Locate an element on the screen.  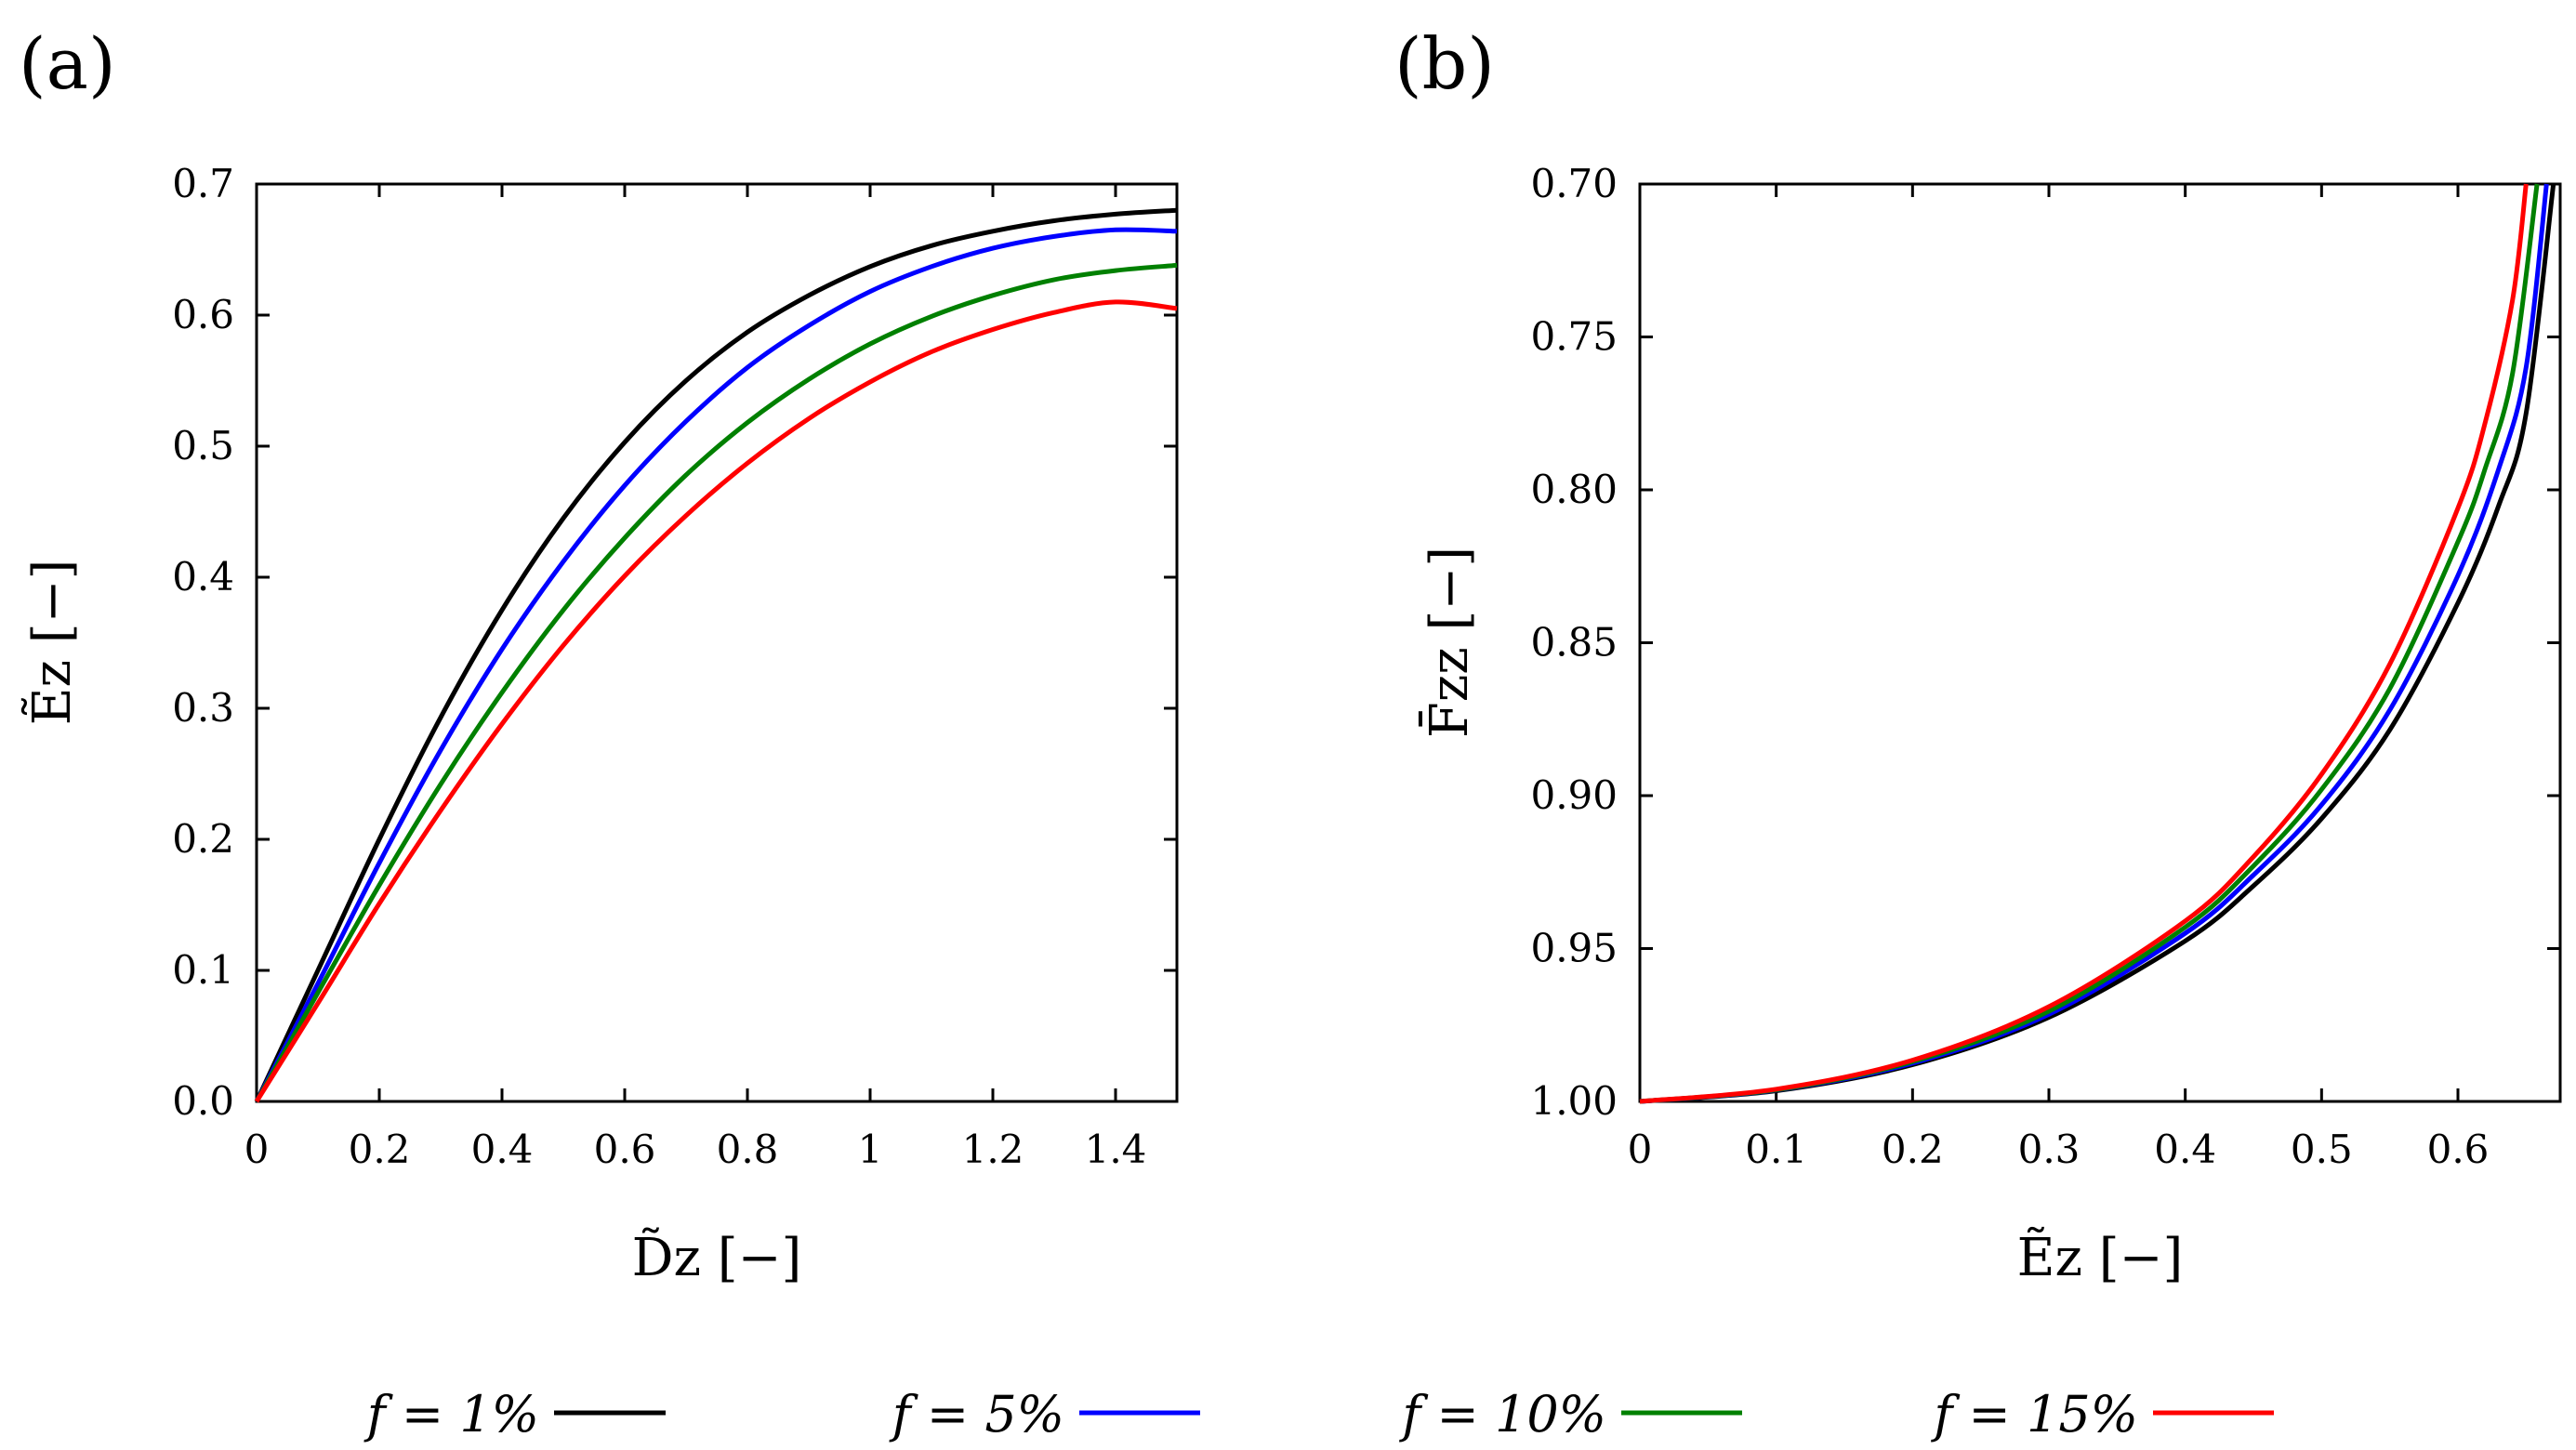
chart-a-xtick-label: 1 is located at coordinates (870, 1149).